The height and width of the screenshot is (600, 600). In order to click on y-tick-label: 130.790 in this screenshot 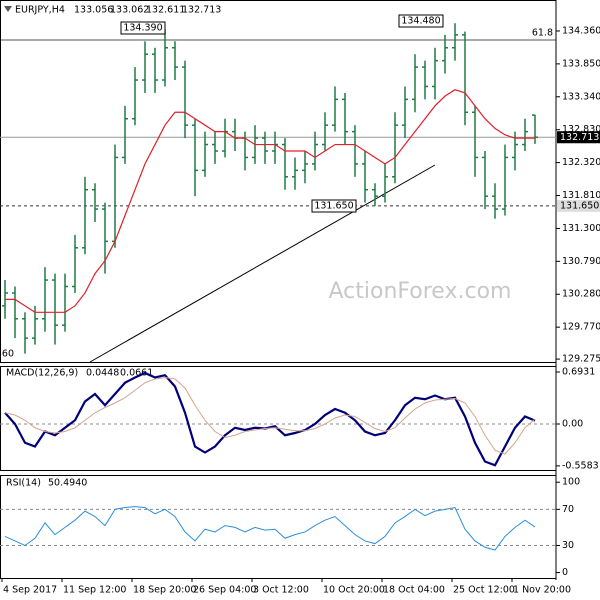, I will do `click(581, 261)`.